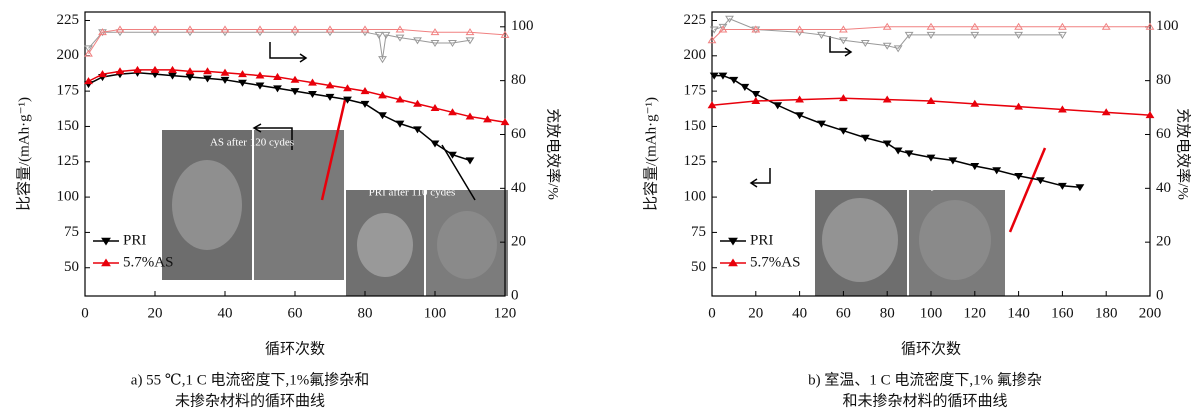  I want to click on caption: b) 室温、1 C 电流密度下,1% 氟掺杂, so click(925, 379).